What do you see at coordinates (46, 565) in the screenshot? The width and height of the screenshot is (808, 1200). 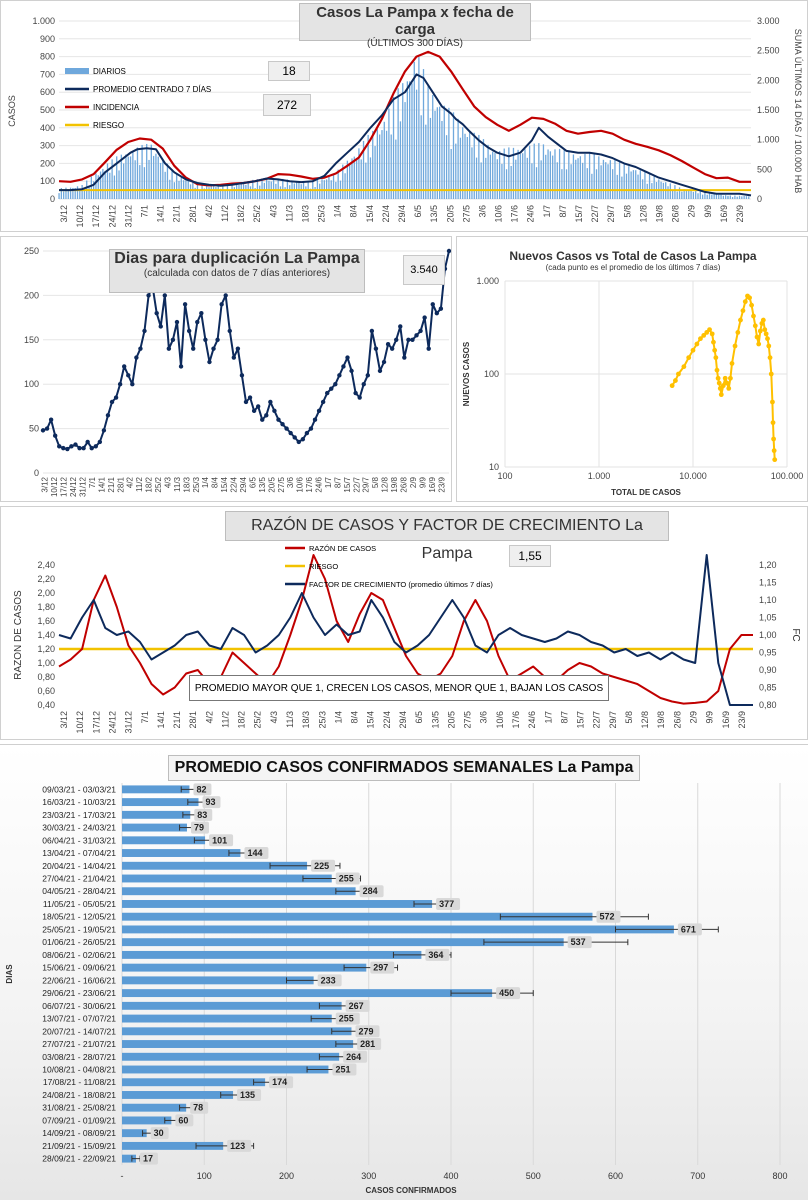 I see `y-tick-label: 2,40` at bounding box center [46, 565].